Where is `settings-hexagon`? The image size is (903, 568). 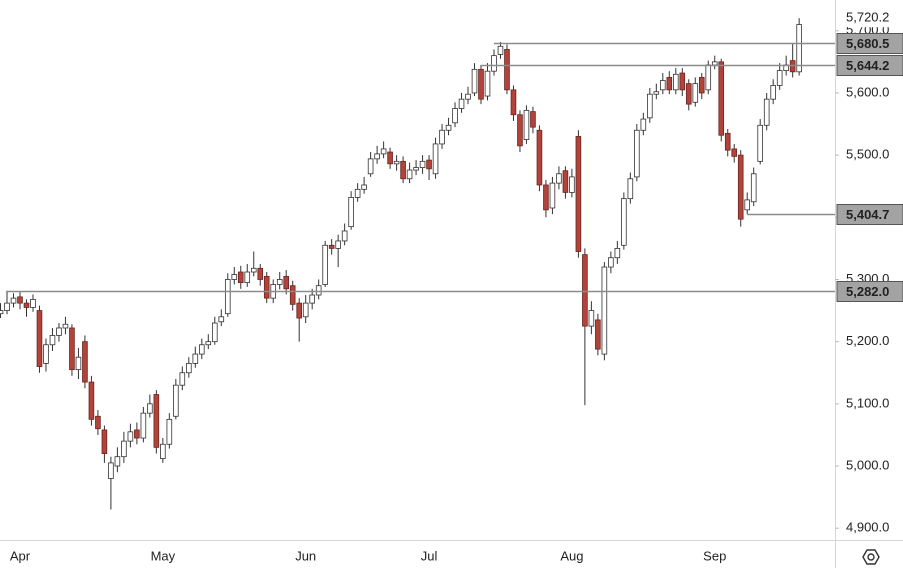
settings-hexagon is located at coordinates (871, 557).